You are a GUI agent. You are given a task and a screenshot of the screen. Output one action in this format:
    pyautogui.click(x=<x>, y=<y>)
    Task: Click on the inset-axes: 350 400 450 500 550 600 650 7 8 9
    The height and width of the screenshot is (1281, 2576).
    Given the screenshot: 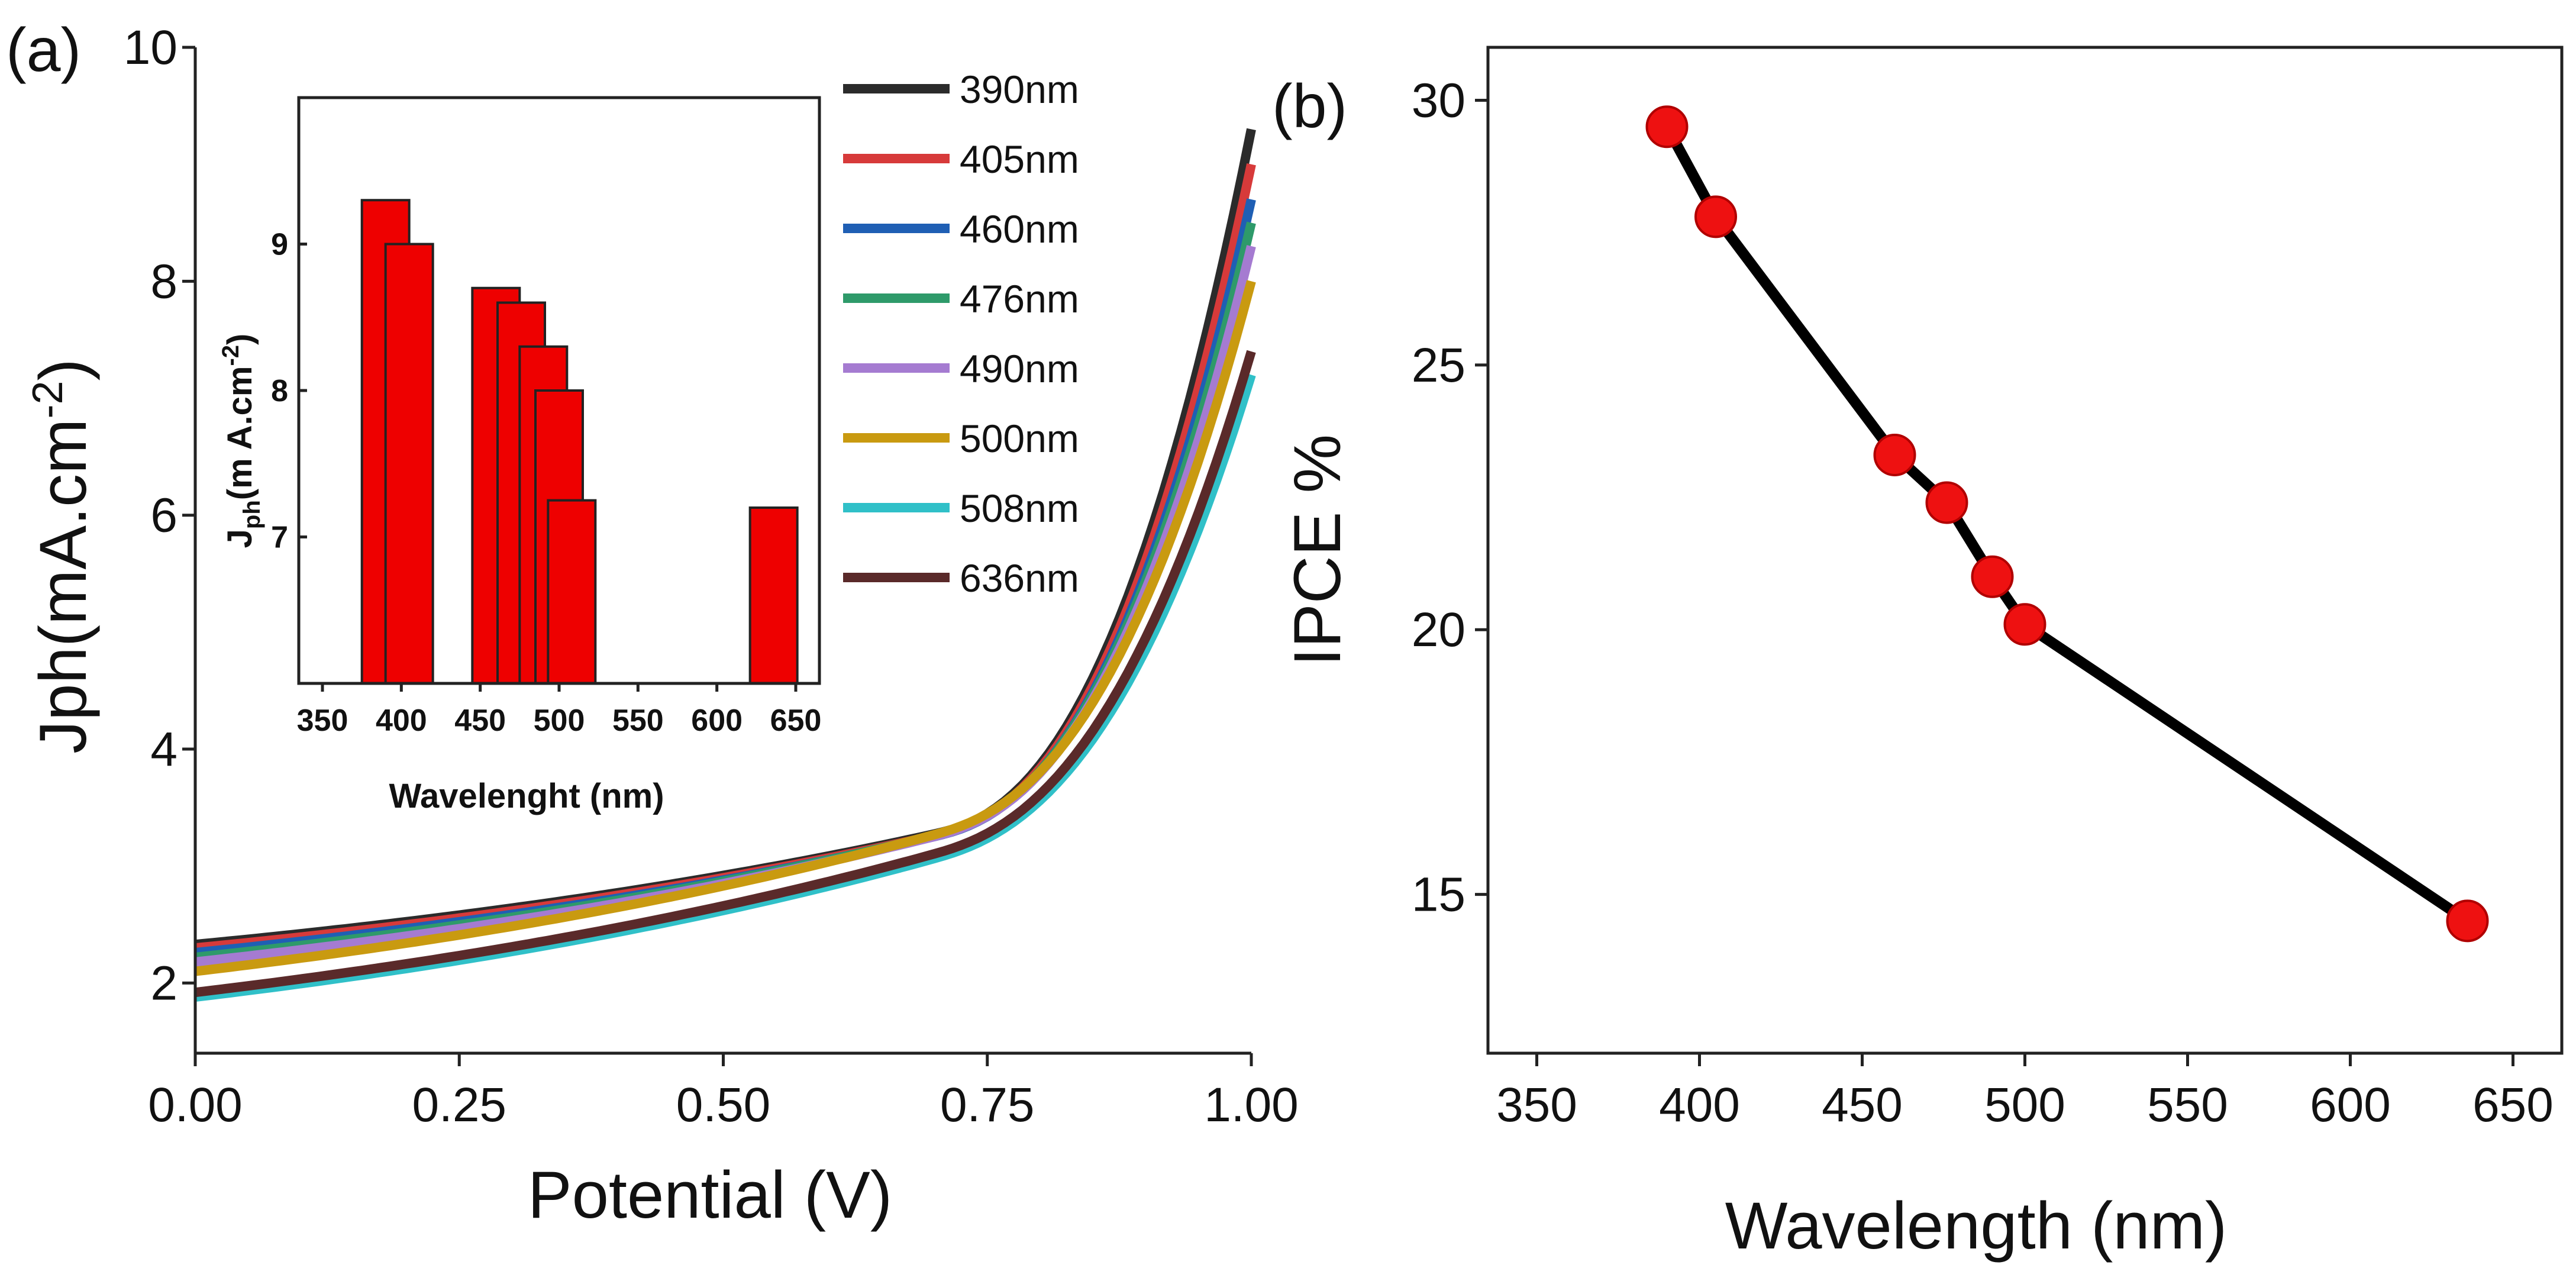 What is the action you would take?
    pyautogui.click(x=546, y=417)
    